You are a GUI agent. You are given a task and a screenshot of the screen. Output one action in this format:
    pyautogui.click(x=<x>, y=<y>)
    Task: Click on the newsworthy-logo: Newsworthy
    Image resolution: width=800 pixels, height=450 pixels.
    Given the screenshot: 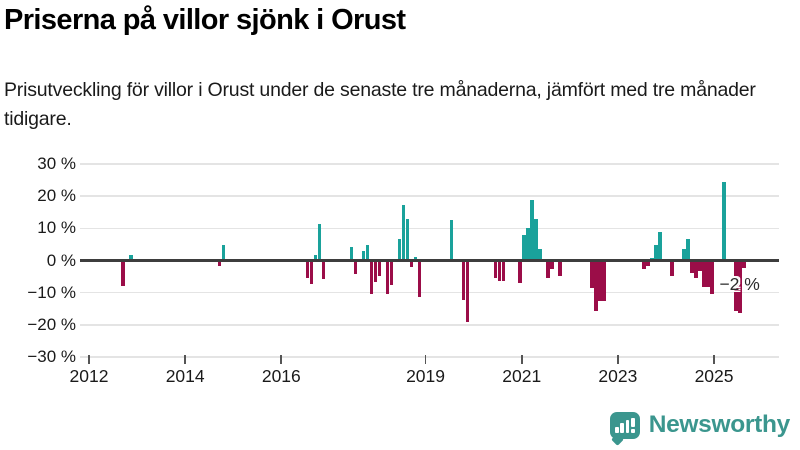 What is the action you would take?
    pyautogui.click(x=700, y=428)
    